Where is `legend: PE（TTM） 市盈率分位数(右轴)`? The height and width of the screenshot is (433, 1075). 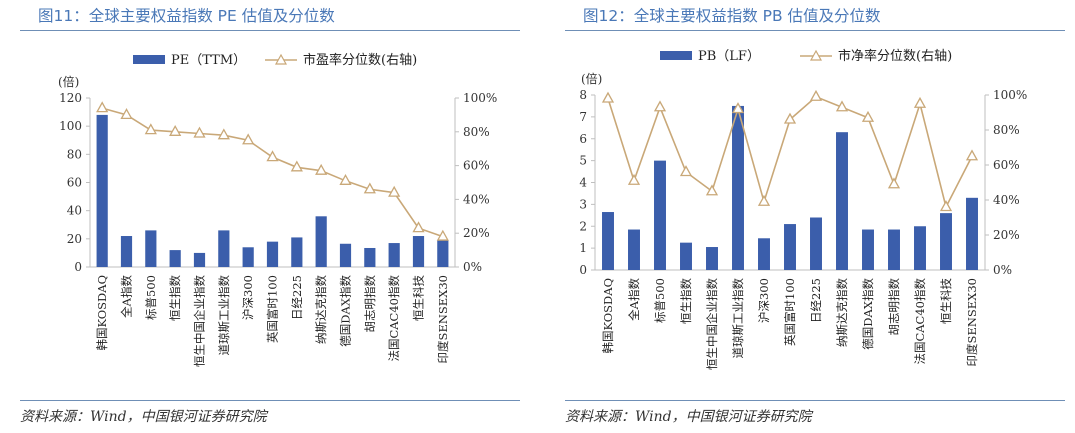
legend: PE（TTM） 市盈率分位数(右轴) is located at coordinates (275, 60).